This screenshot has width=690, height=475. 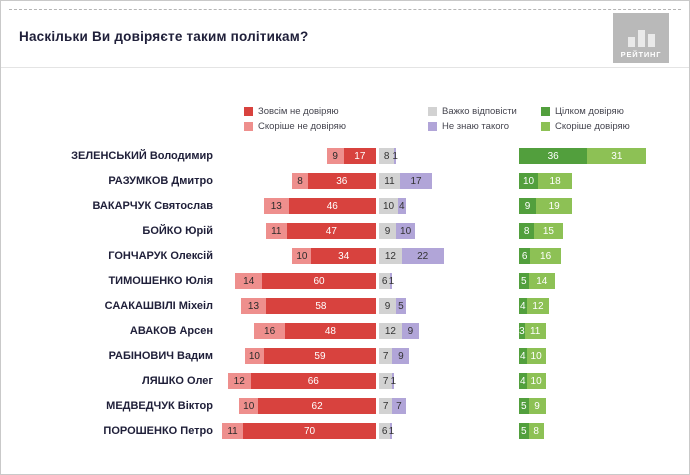 I want to click on chart-row: ВАКАРЧУК Святослав 13 46 10 4 9 19, so click(x=345, y=210).